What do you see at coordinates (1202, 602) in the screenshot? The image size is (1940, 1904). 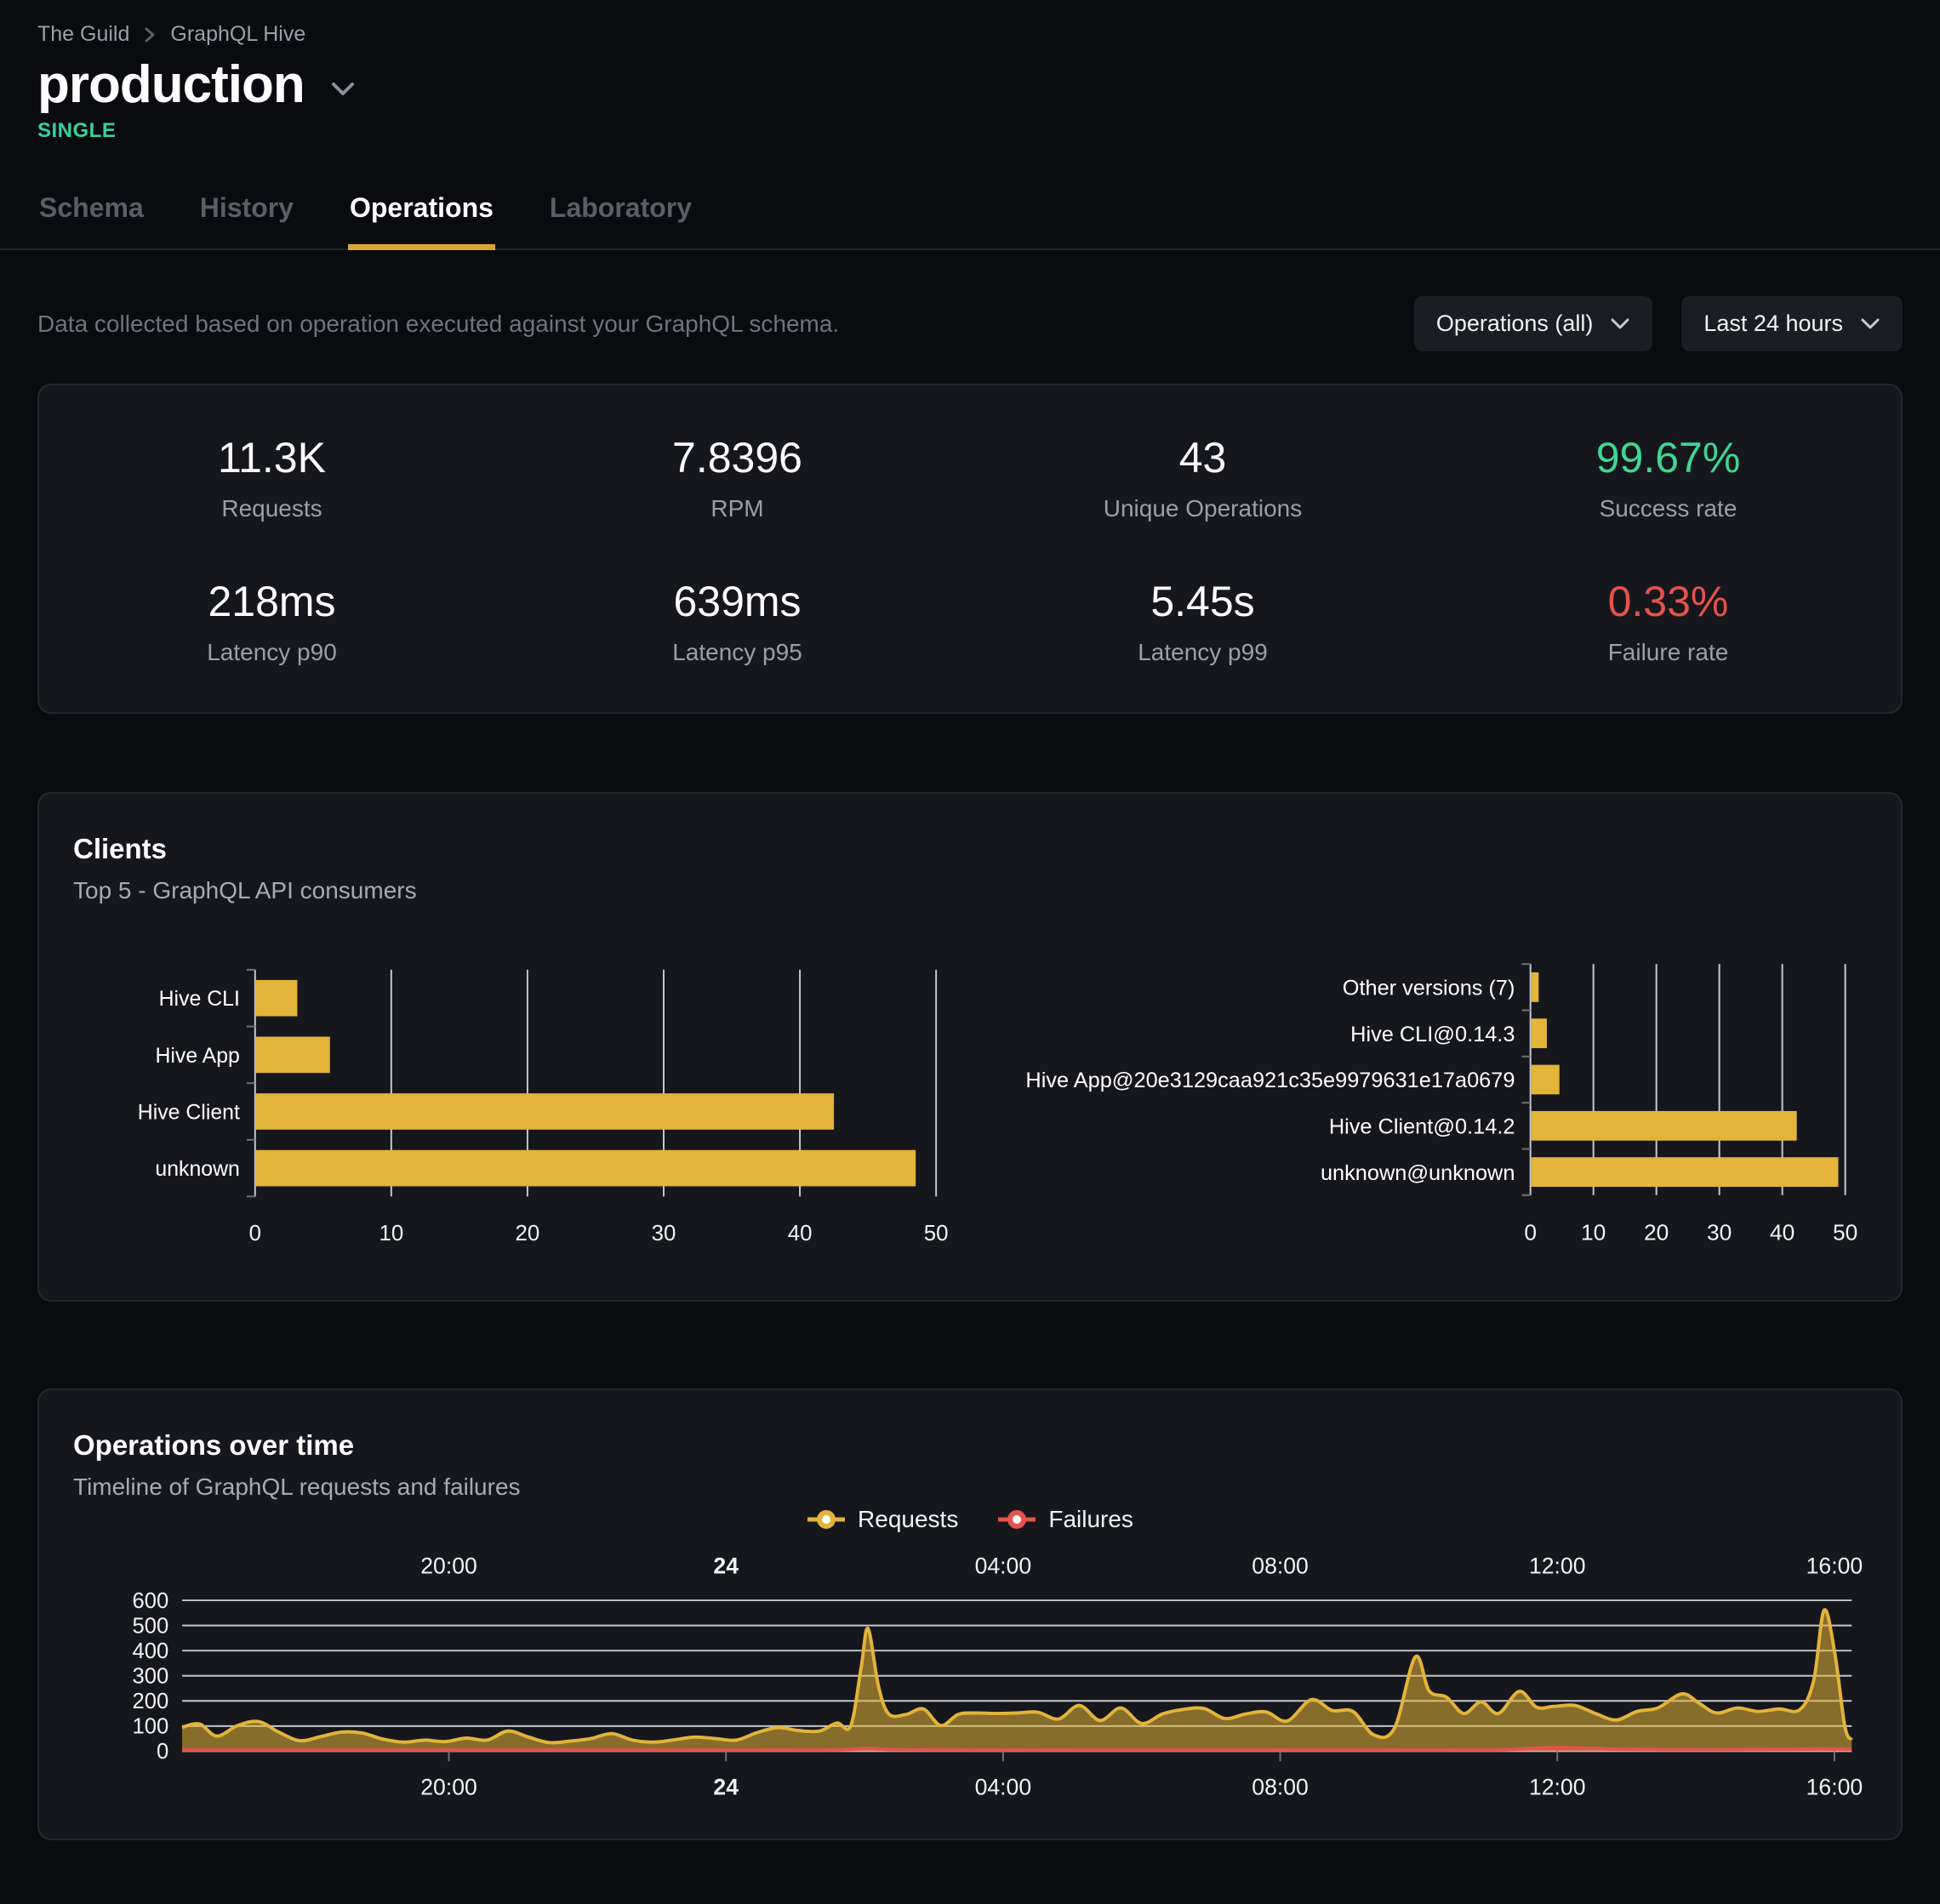 I see `stat-value: 5.45s` at bounding box center [1202, 602].